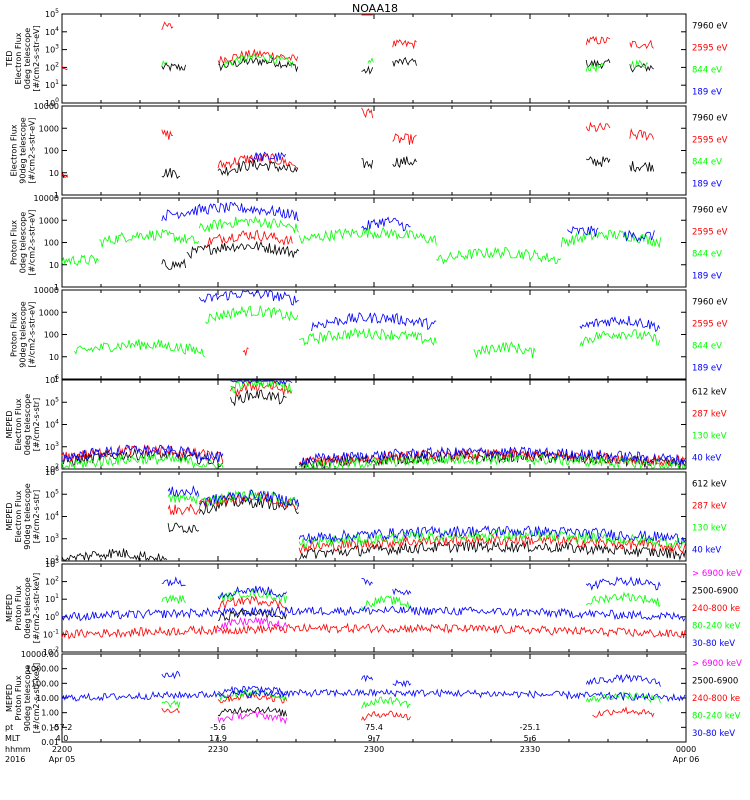  I want to click on legend-entry: > 6900 keV, so click(717, 574).